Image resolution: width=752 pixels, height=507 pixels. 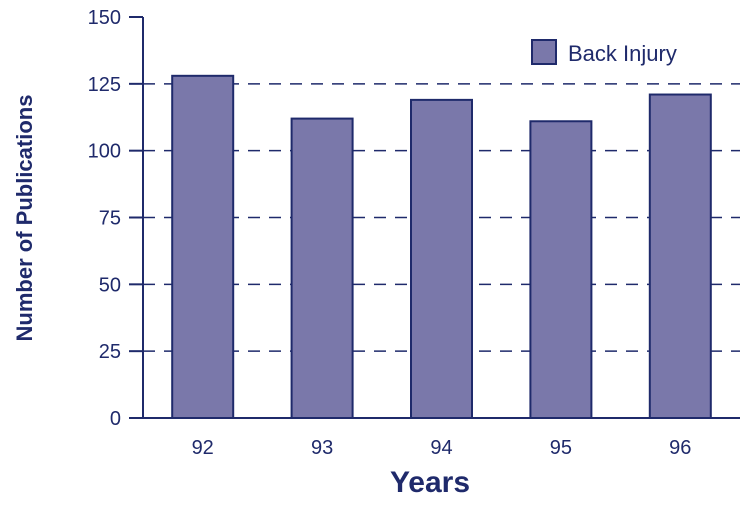 What do you see at coordinates (561, 448) in the screenshot?
I see `x-tick-label: 95` at bounding box center [561, 448].